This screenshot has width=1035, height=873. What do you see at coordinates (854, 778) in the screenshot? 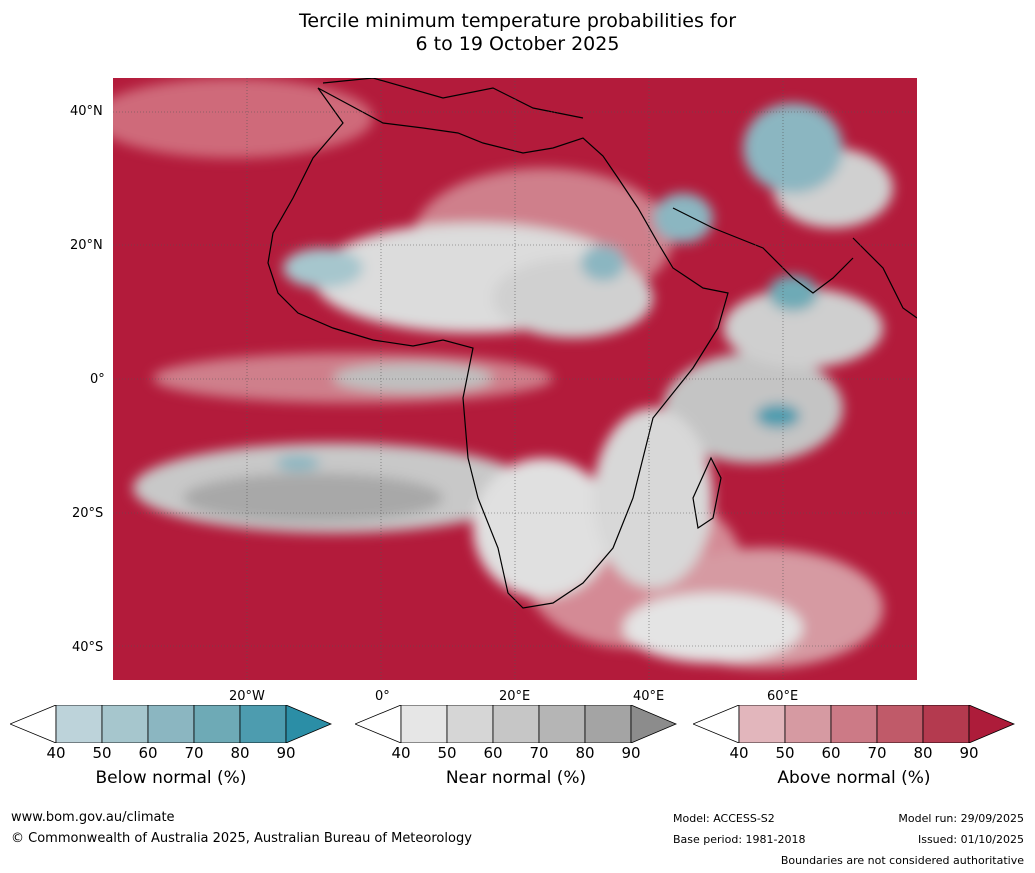
I see `above-normal-label: Above normal (%)` at bounding box center [854, 778].